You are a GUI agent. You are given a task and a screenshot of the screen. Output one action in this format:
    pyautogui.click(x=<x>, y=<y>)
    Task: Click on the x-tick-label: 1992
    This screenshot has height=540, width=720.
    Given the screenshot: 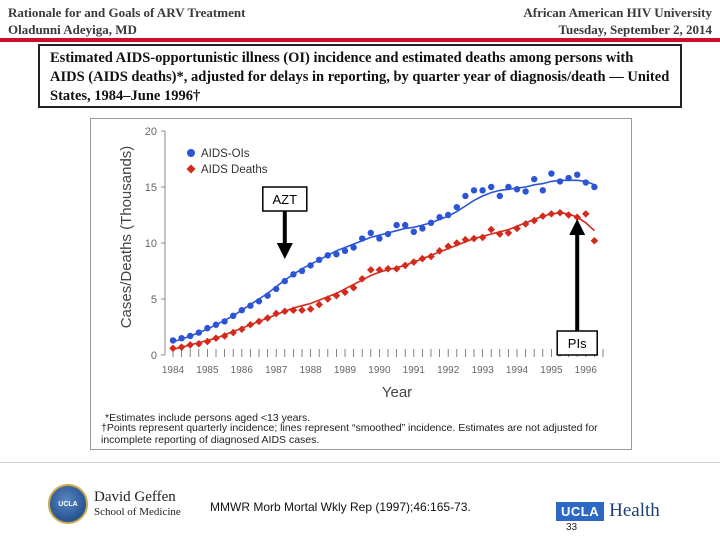 What is the action you would take?
    pyautogui.click(x=448, y=370)
    